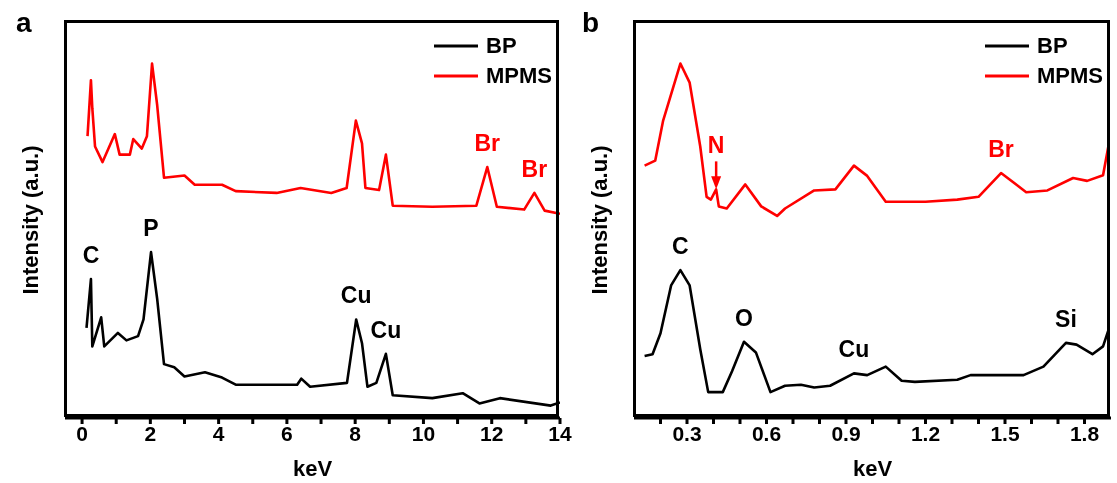 This screenshot has width=1117, height=483. Describe the element at coordinates (423, 433) in the screenshot. I see `x-tick-label: 10` at that location.